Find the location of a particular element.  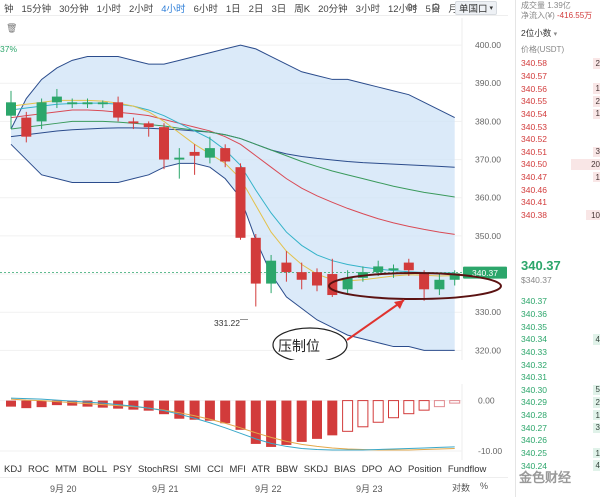

ask-row: 340.53 is located at coordinates (558, 126).